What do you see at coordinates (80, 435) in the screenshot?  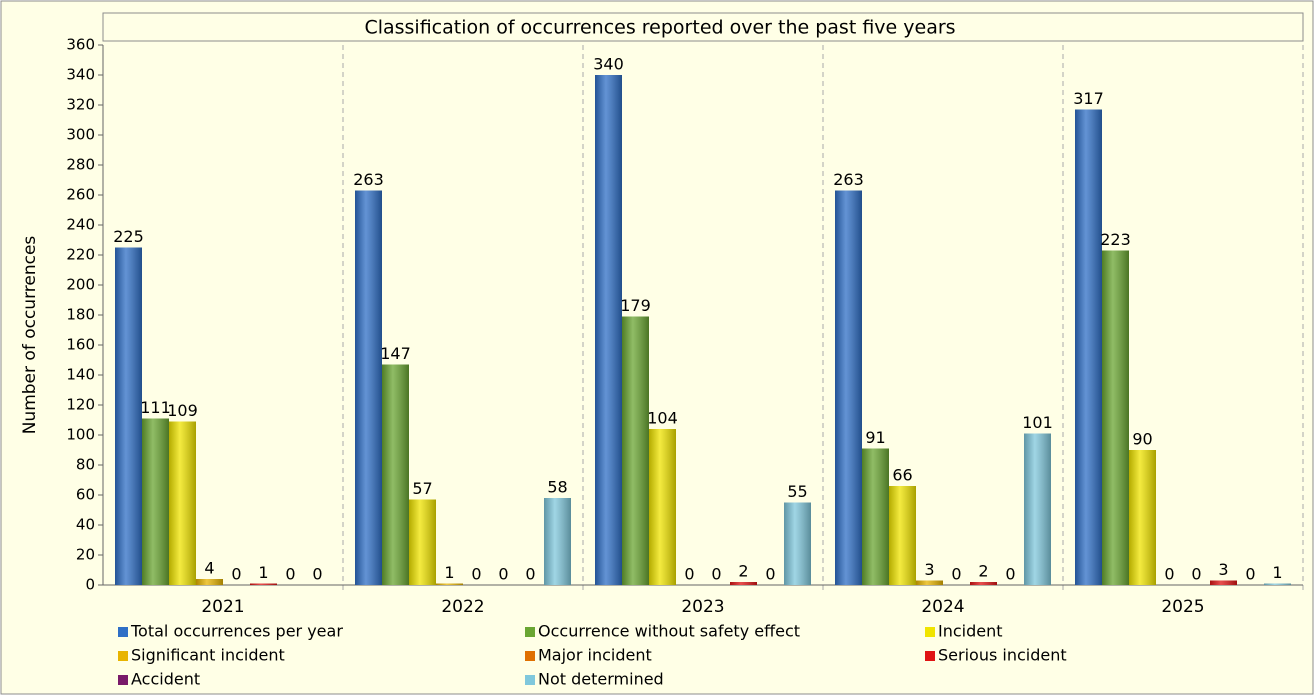 I see `y-tick-label: 100` at bounding box center [80, 435].